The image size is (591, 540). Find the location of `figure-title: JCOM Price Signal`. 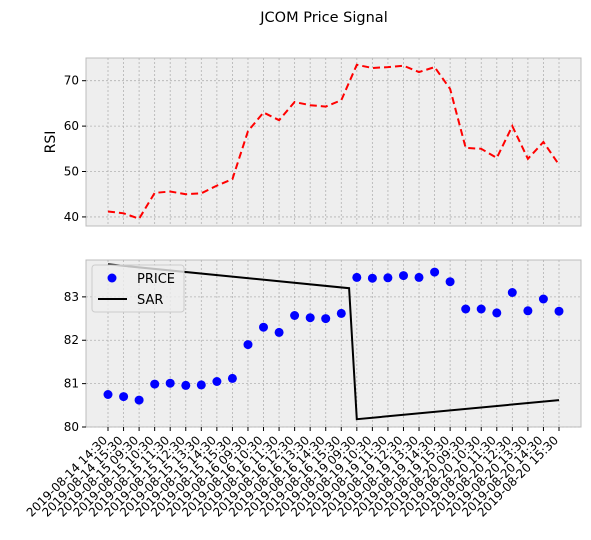

figure-title: JCOM Price Signal is located at coordinates (323, 18).